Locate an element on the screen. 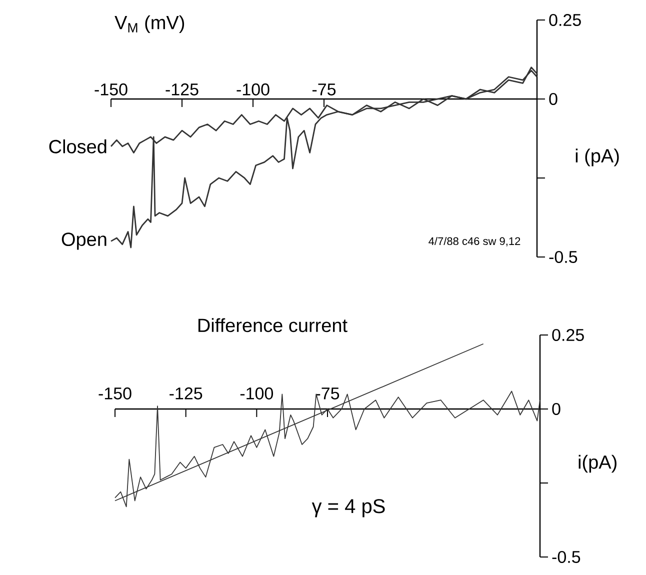 The image size is (646, 575). y-axis-title: i (pA) is located at coordinates (597, 157).